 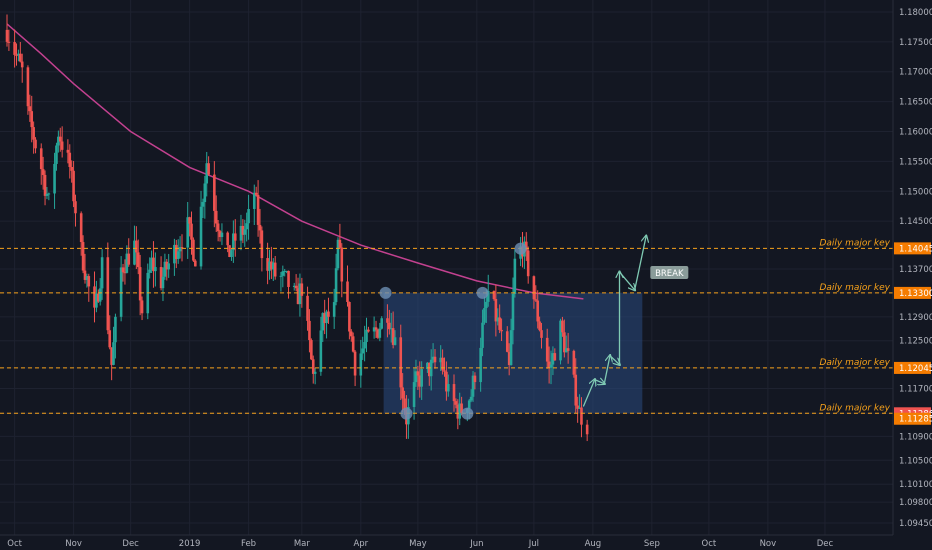 I want to click on y-tick-label: 1.17000, so click(x=915, y=73).